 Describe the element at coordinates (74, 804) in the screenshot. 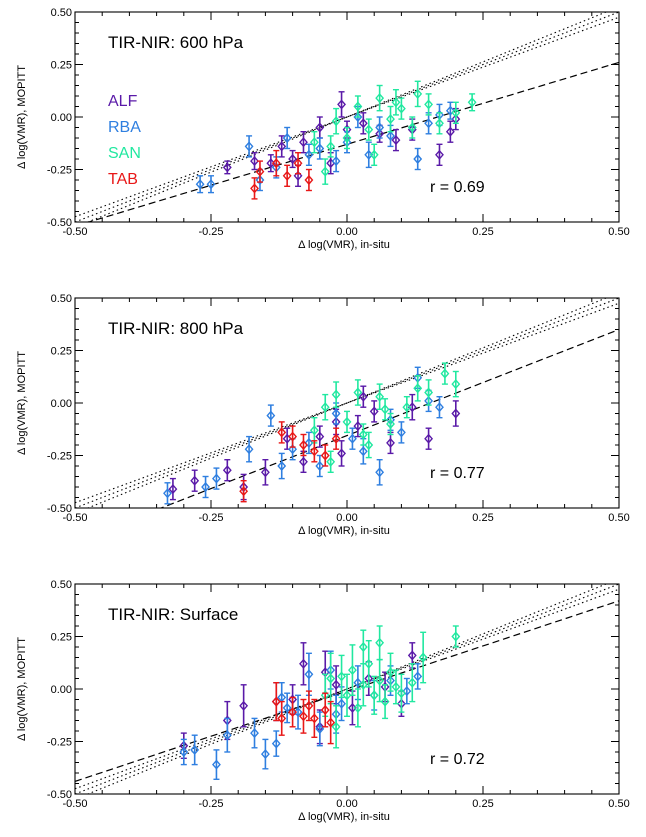

I see `x-tick-label: -0.50` at that location.